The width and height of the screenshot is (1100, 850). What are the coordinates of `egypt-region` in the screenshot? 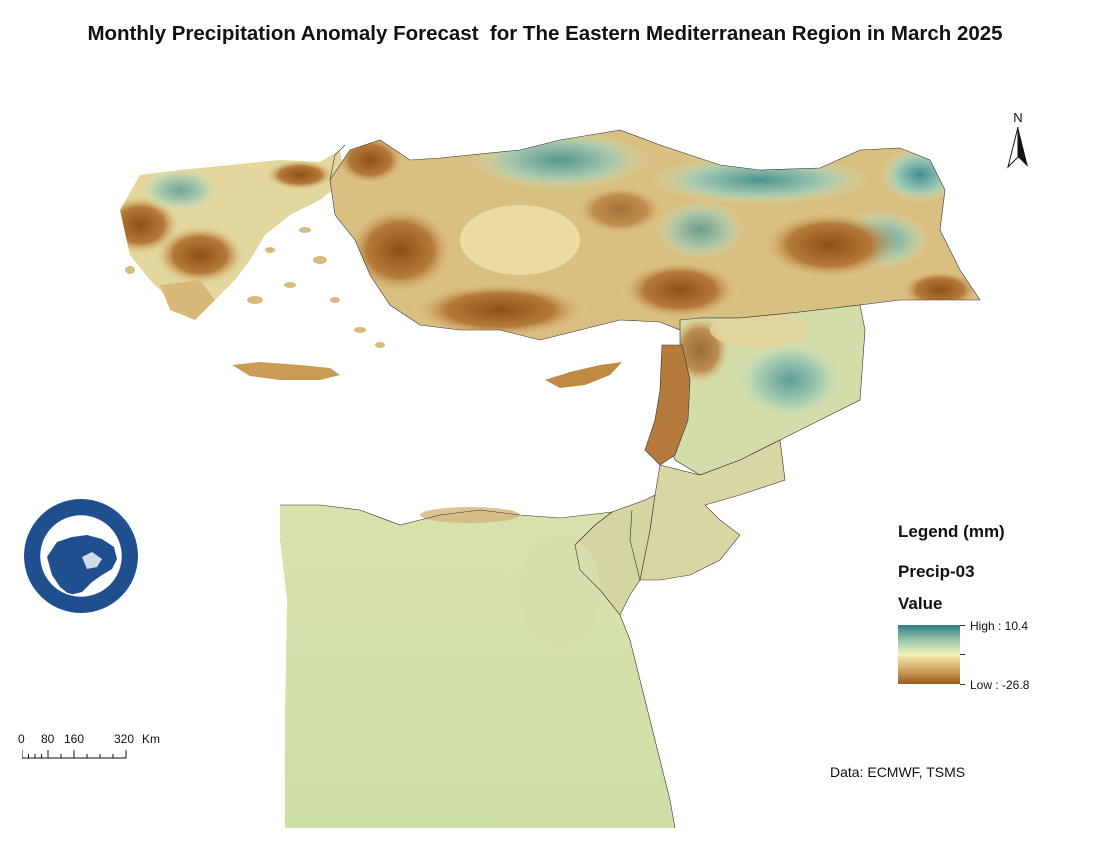 It's located at (478, 666).